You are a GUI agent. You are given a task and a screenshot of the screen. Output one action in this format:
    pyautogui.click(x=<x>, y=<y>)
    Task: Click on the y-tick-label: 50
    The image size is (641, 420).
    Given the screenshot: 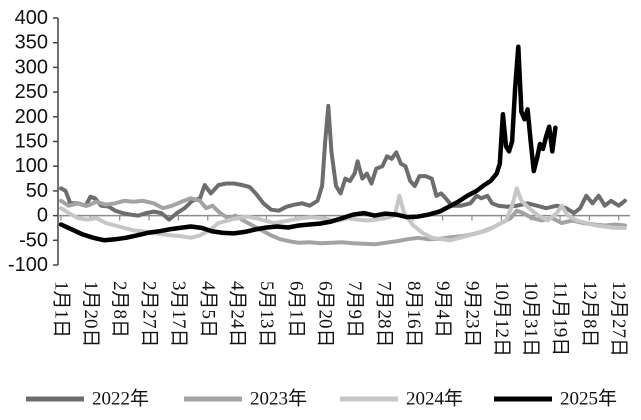 What is the action you would take?
    pyautogui.click(x=37, y=191)
    